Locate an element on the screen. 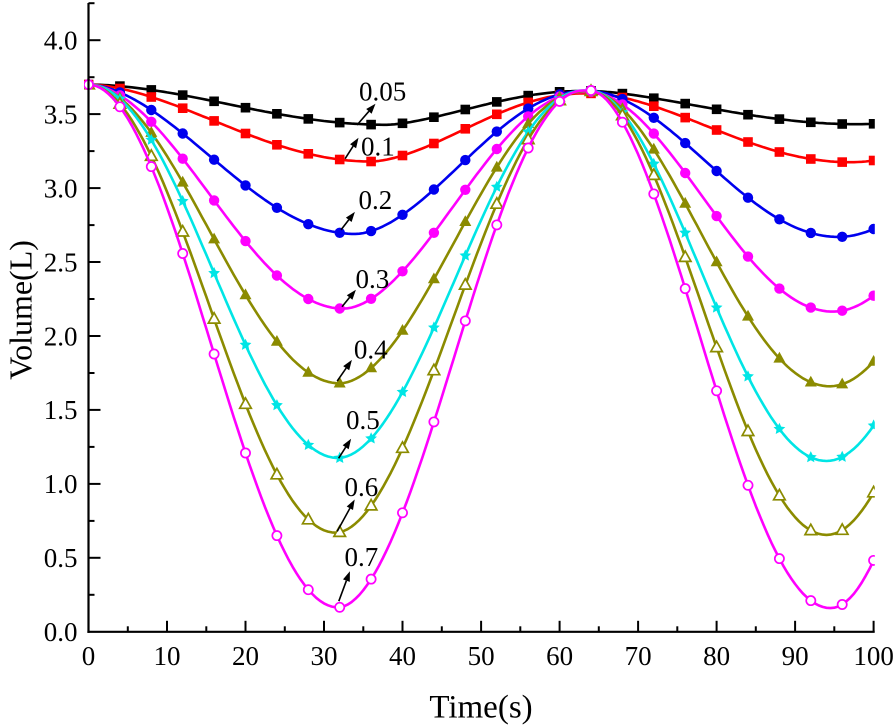 The image size is (896, 727). svg-text: 0.7 is located at coordinates (362, 557).